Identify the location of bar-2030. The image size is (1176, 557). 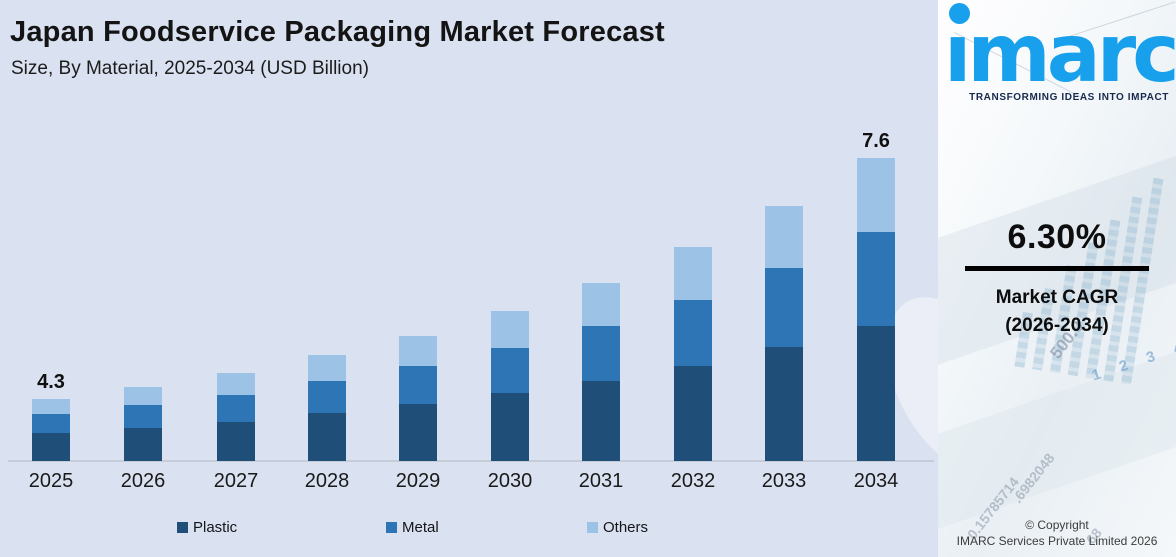
(510, 386).